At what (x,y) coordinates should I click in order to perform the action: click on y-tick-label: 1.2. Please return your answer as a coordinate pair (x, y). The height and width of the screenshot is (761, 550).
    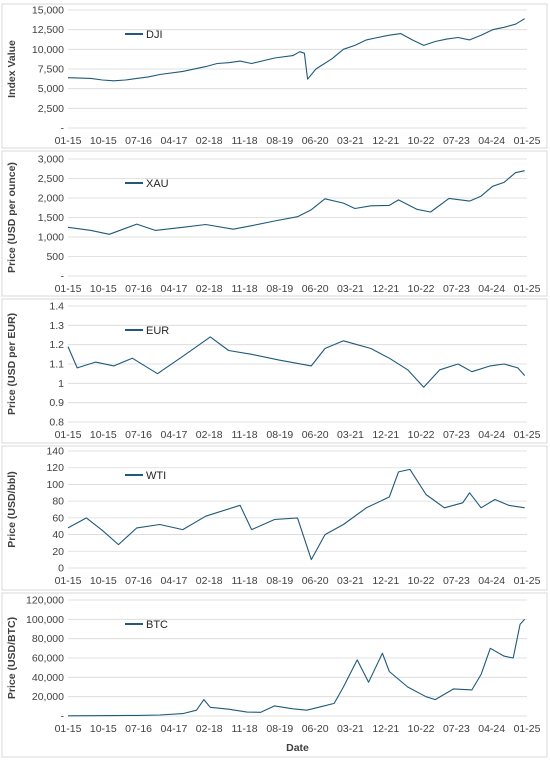
    Looking at the image, I should click on (56, 345).